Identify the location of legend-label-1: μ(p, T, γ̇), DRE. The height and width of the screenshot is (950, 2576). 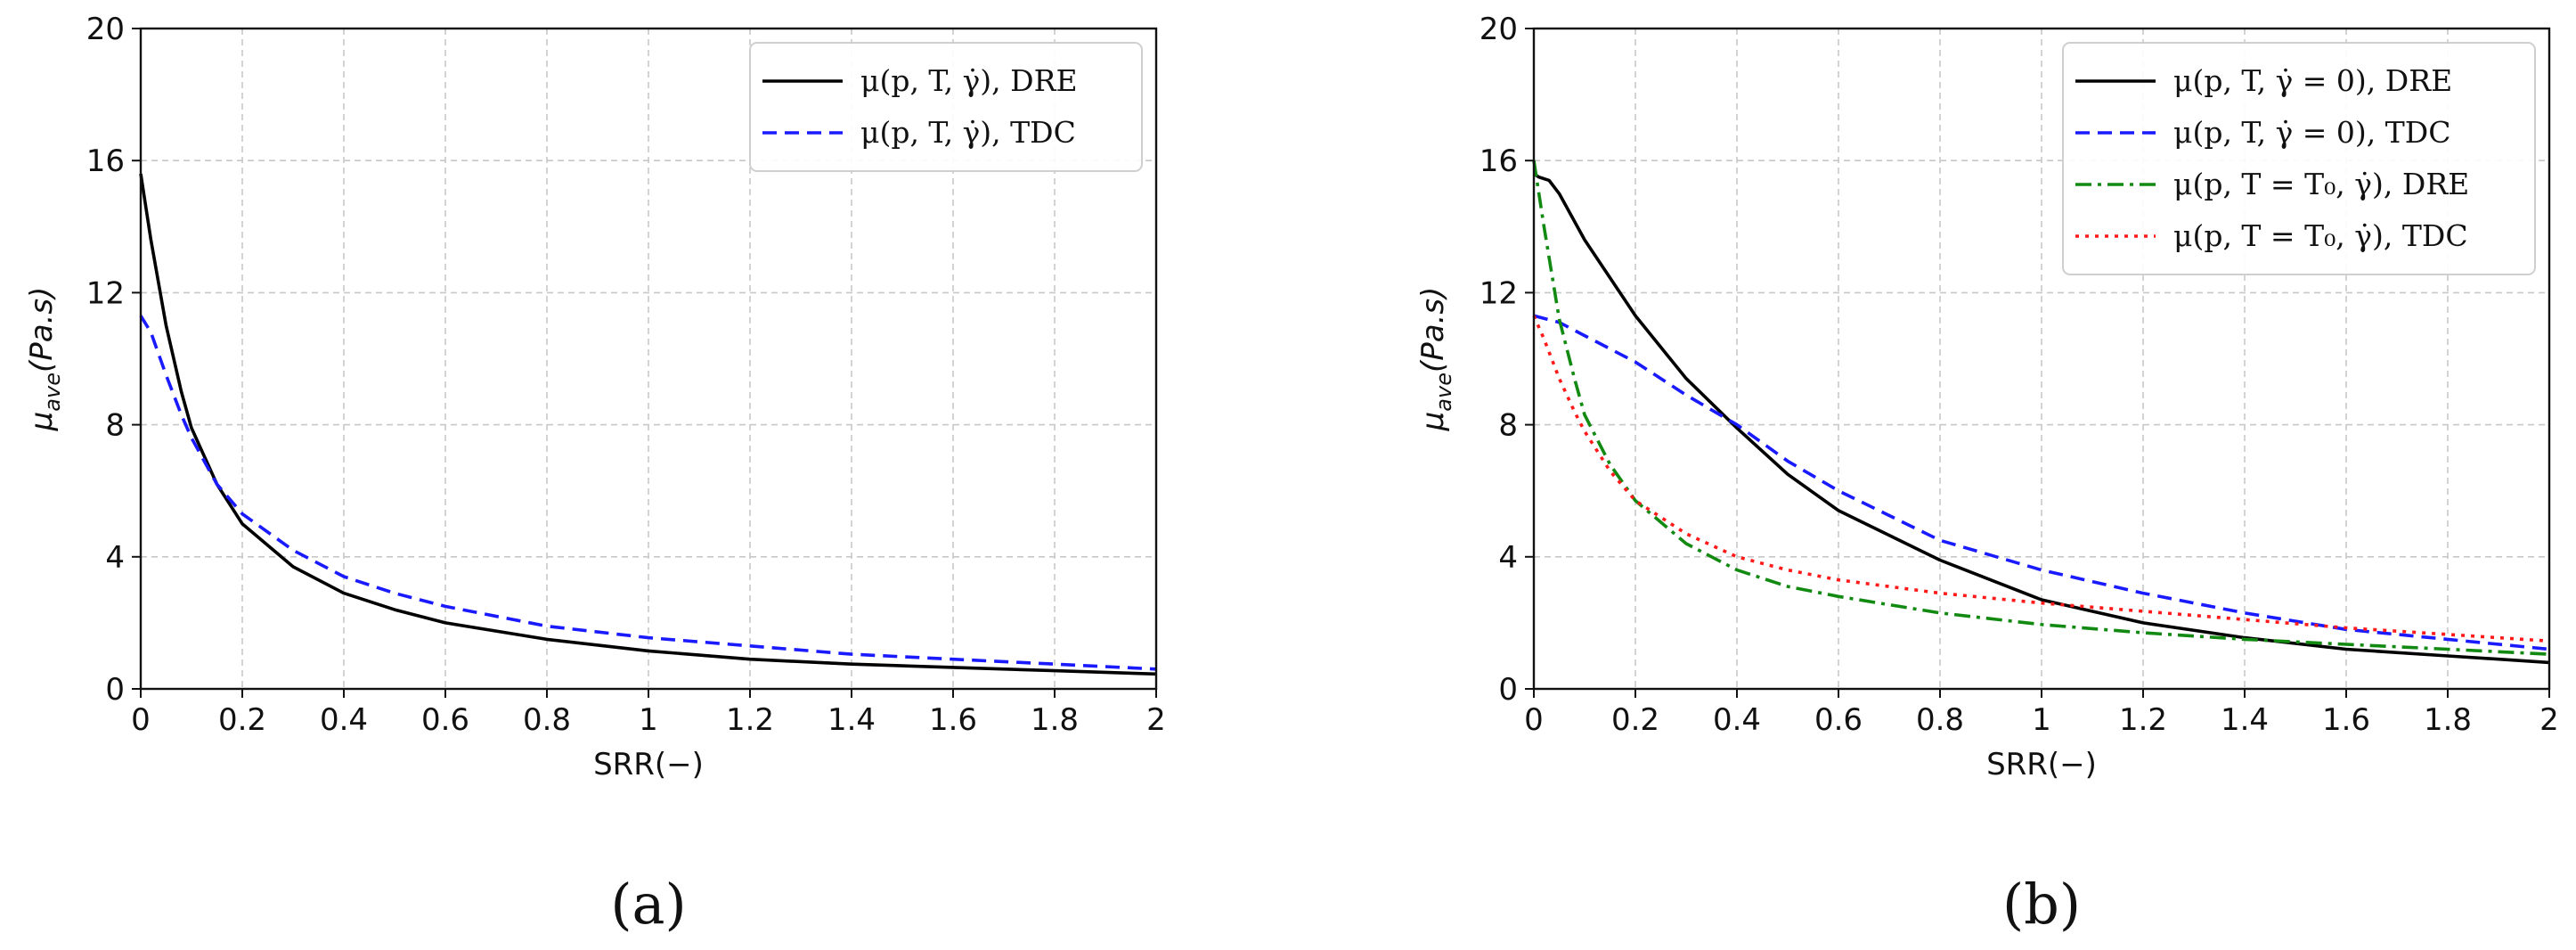
(969, 80).